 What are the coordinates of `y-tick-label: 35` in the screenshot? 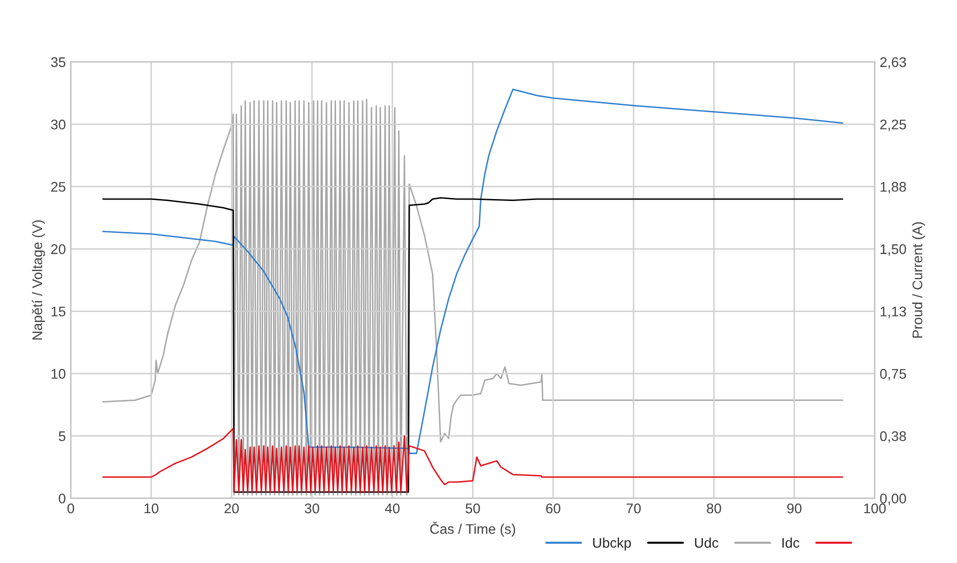 It's located at (58, 62).